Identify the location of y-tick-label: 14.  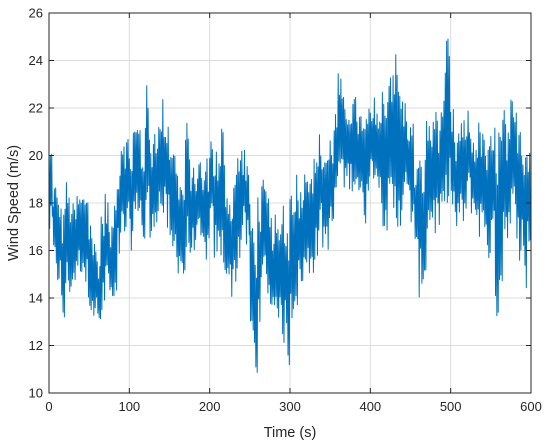
(36, 298).